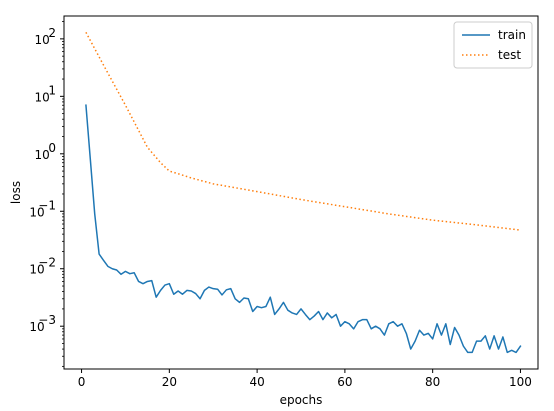  I want to click on y-tick-exponent: 1, so click(52, 90).